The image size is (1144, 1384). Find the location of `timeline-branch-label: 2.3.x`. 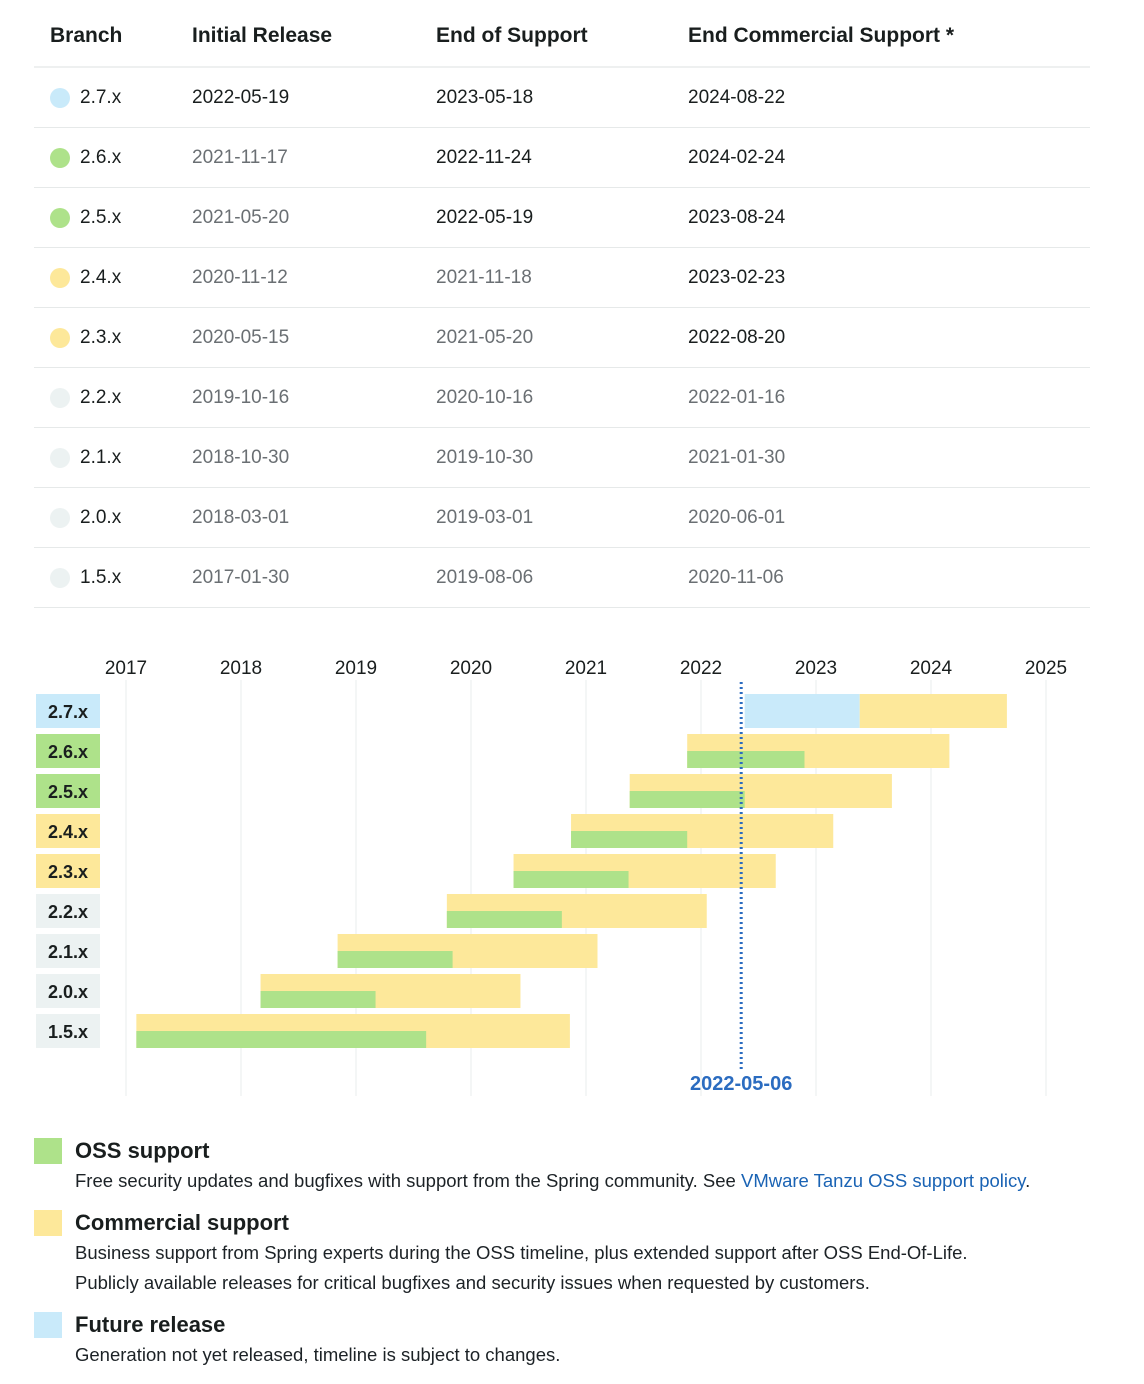

timeline-branch-label: 2.3.x is located at coordinates (68, 872).